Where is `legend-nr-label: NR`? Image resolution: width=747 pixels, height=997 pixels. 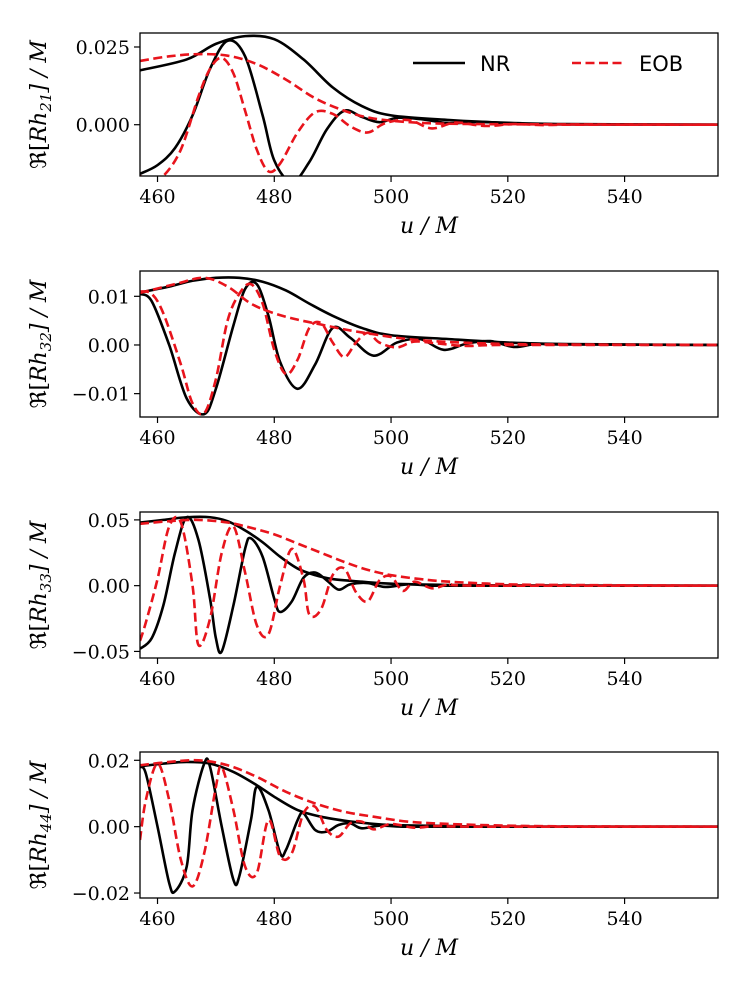
legend-nr-label: NR is located at coordinates (495, 64).